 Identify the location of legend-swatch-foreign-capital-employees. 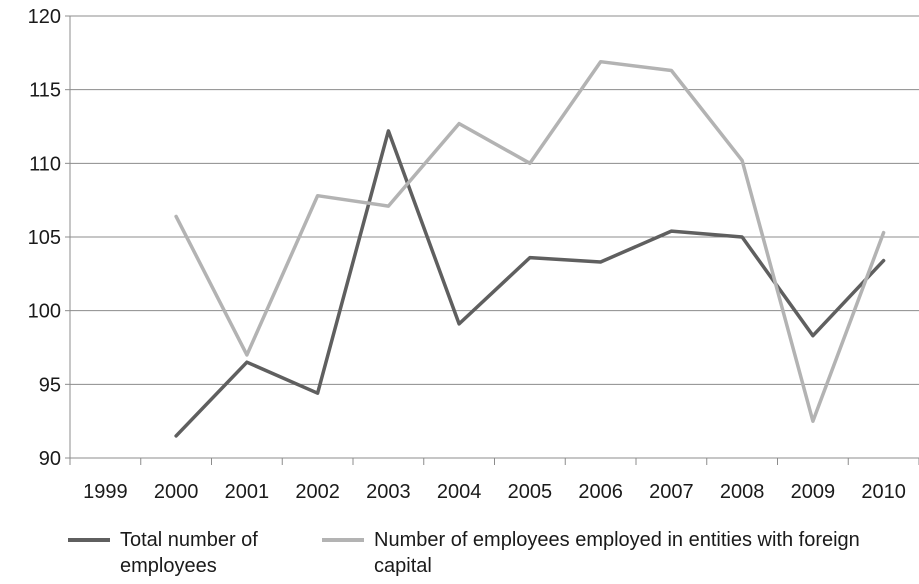
(343, 540).